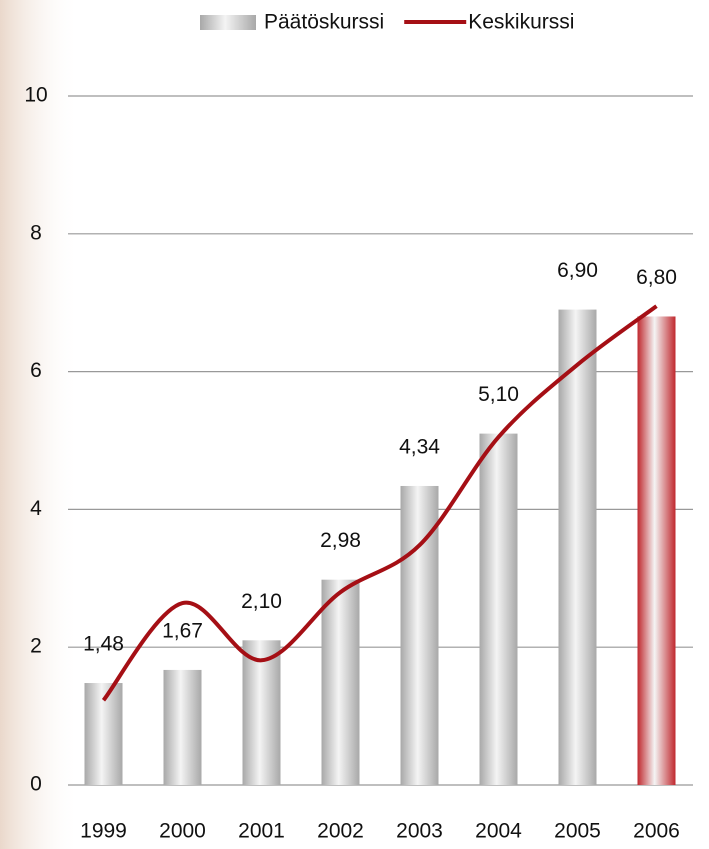 The width and height of the screenshot is (709, 849). Describe the element at coordinates (103, 831) in the screenshot. I see `x-tick-label: 1999` at that location.